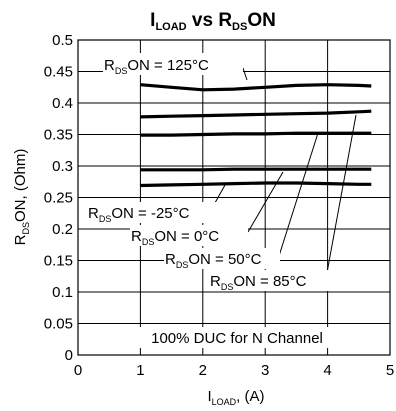 The image size is (396, 411). I want to click on x-tick-label: 4, so click(327, 370).